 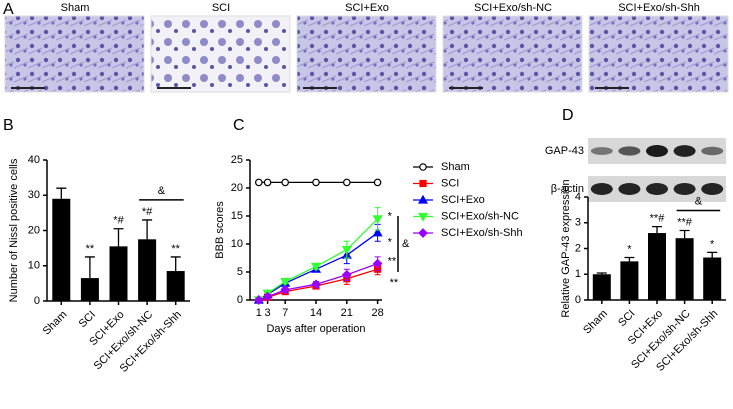 What do you see at coordinates (118, 221) in the screenshot?
I see `significance: *#` at bounding box center [118, 221].